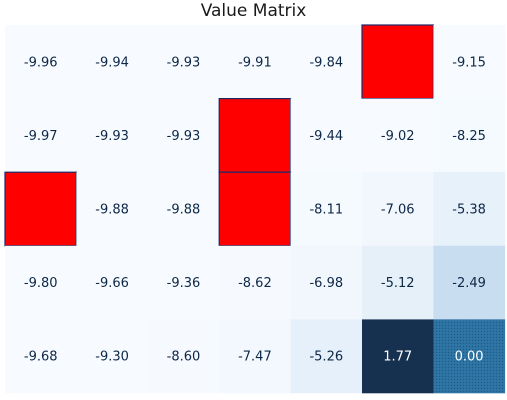  I want to click on cell-value-label: -8.11, so click(326, 210).